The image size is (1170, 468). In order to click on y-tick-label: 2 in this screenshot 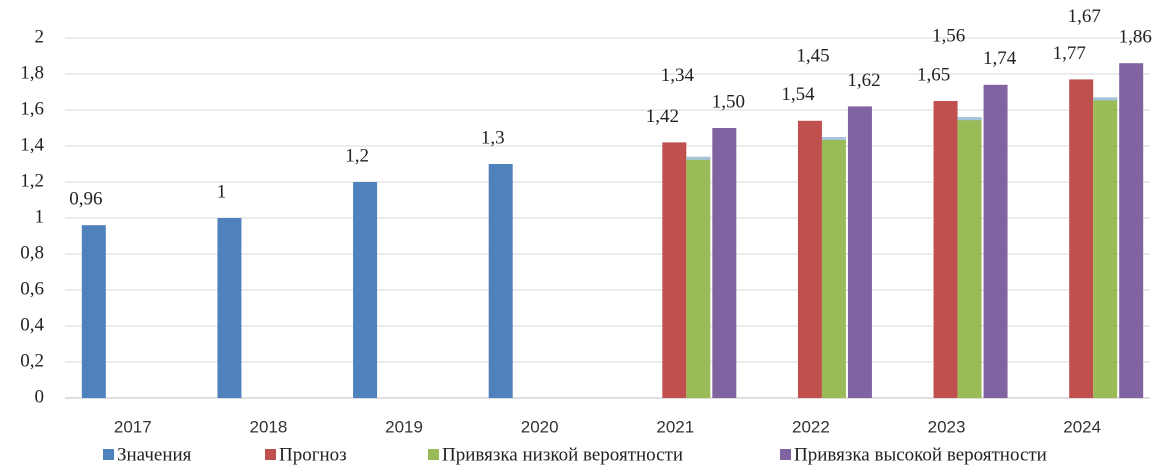, I will do `click(40, 36)`.